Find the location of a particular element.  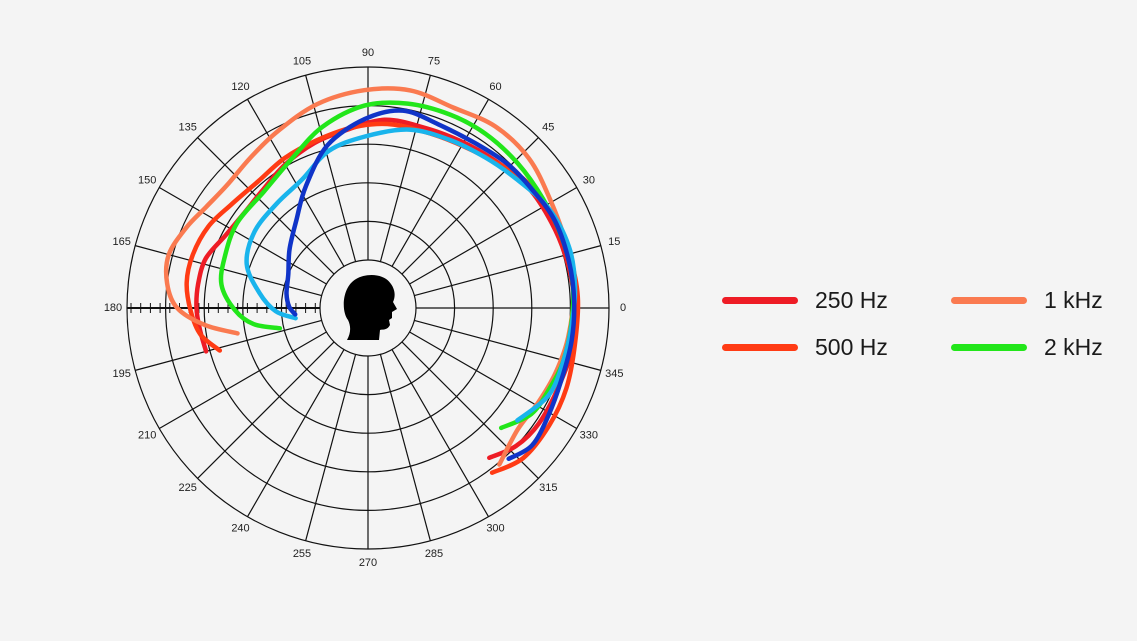

angle-label-180: 180 is located at coordinates (113, 308).